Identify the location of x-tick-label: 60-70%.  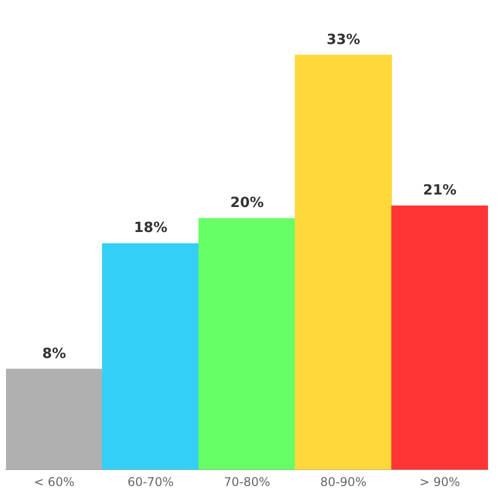
(150, 481).